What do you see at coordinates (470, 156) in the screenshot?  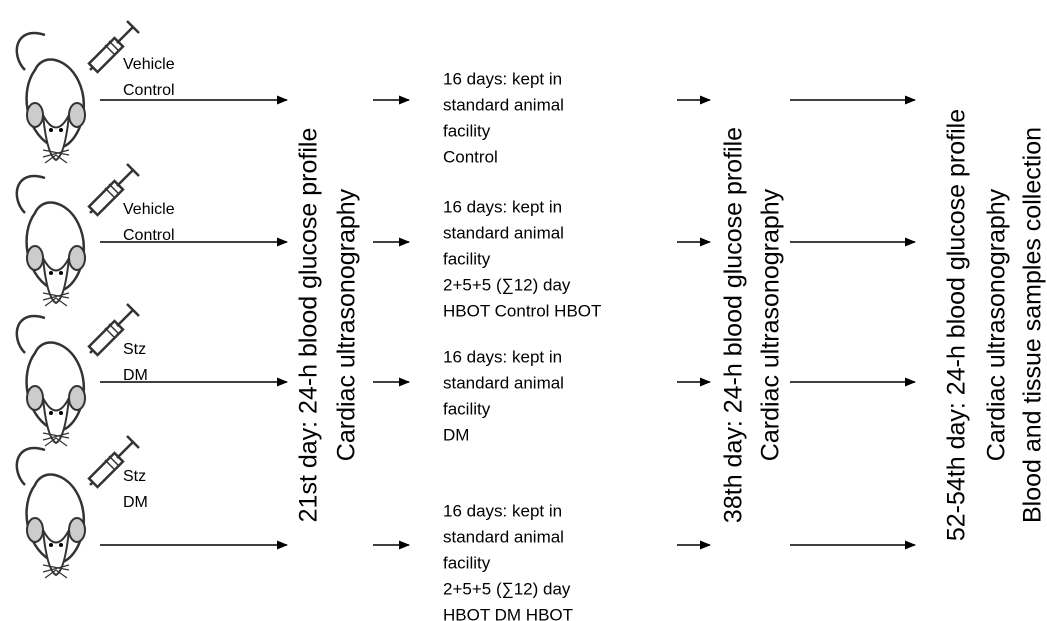 I see `description-line: Control` at bounding box center [470, 156].